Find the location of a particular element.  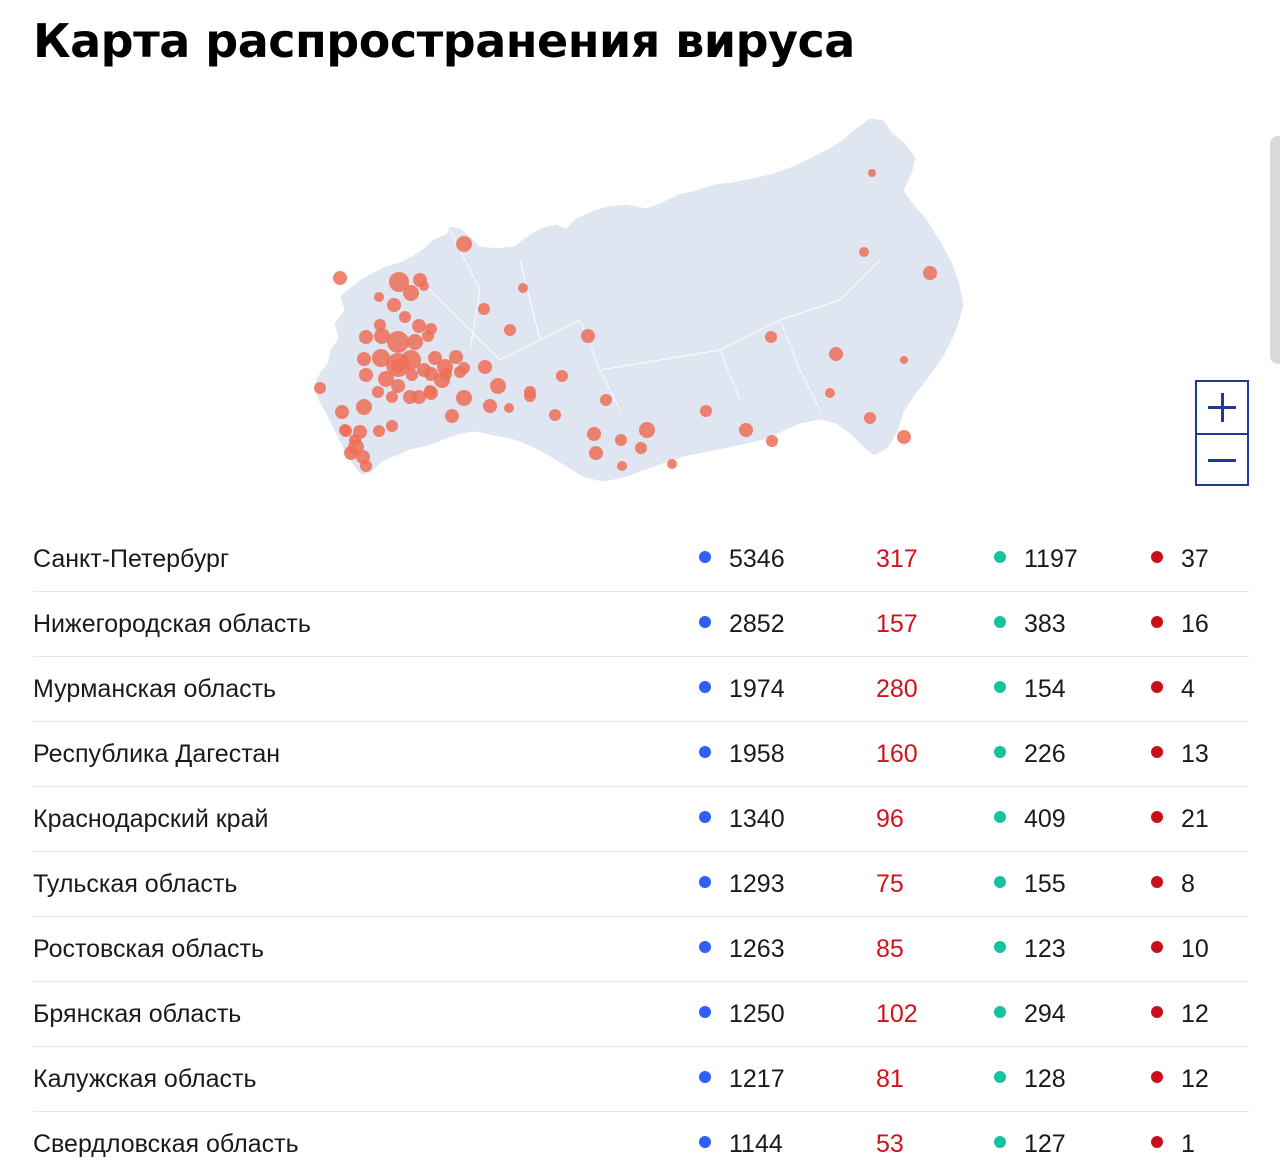

recovered-cell: 383 is located at coordinates (1030, 624).